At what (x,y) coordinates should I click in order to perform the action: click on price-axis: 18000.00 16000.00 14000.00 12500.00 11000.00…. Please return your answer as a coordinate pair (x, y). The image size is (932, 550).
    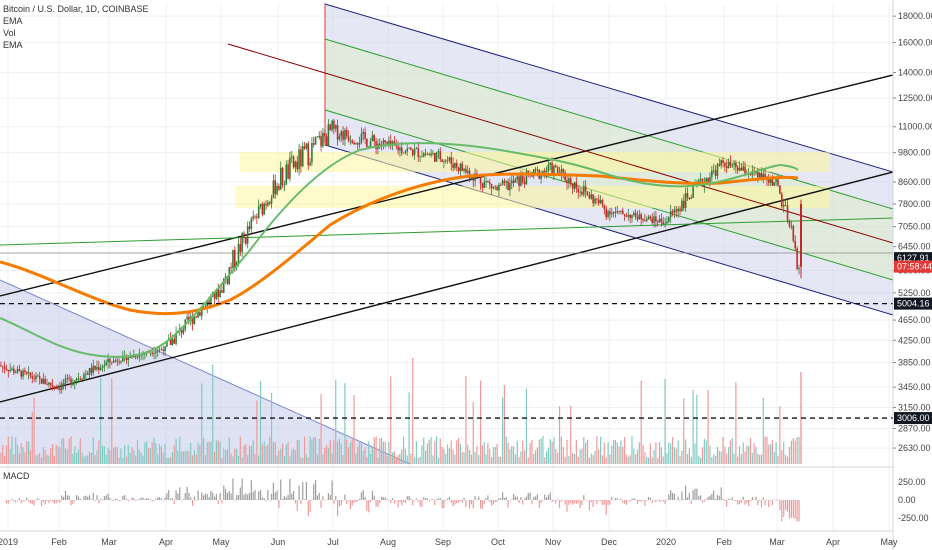
    Looking at the image, I should click on (912, 275).